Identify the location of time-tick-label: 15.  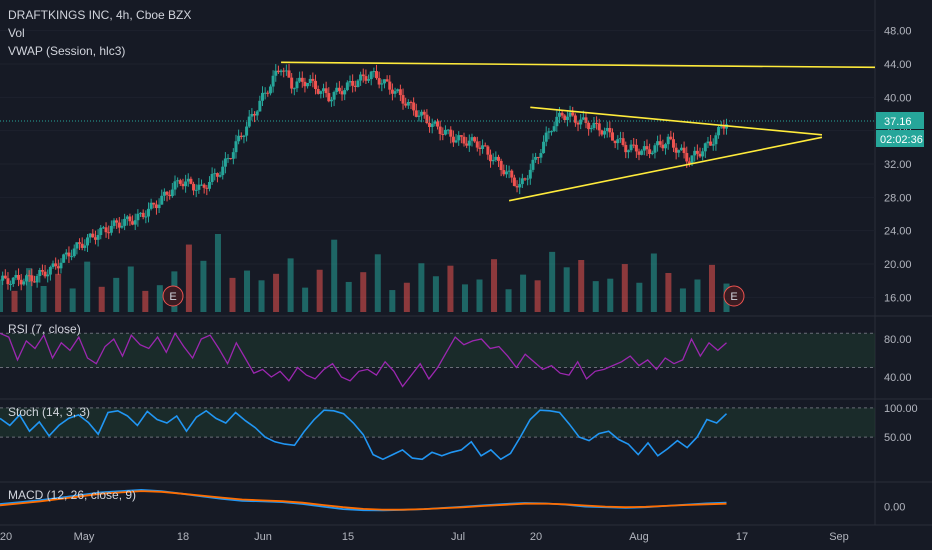
(348, 537).